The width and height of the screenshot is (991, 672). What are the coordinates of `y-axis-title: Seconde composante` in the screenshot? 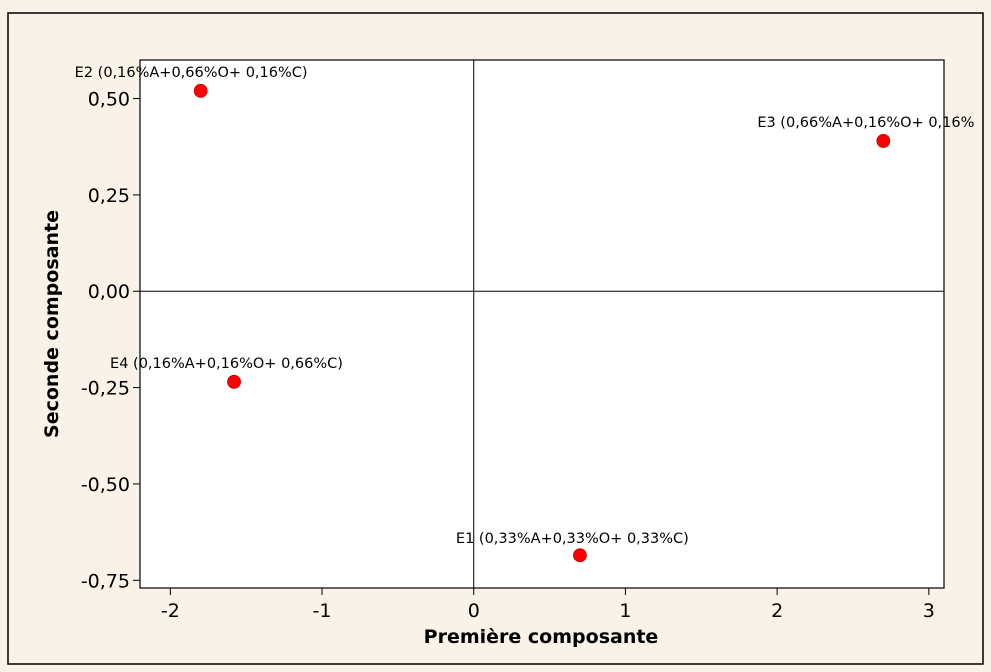 It's located at (52, 324).